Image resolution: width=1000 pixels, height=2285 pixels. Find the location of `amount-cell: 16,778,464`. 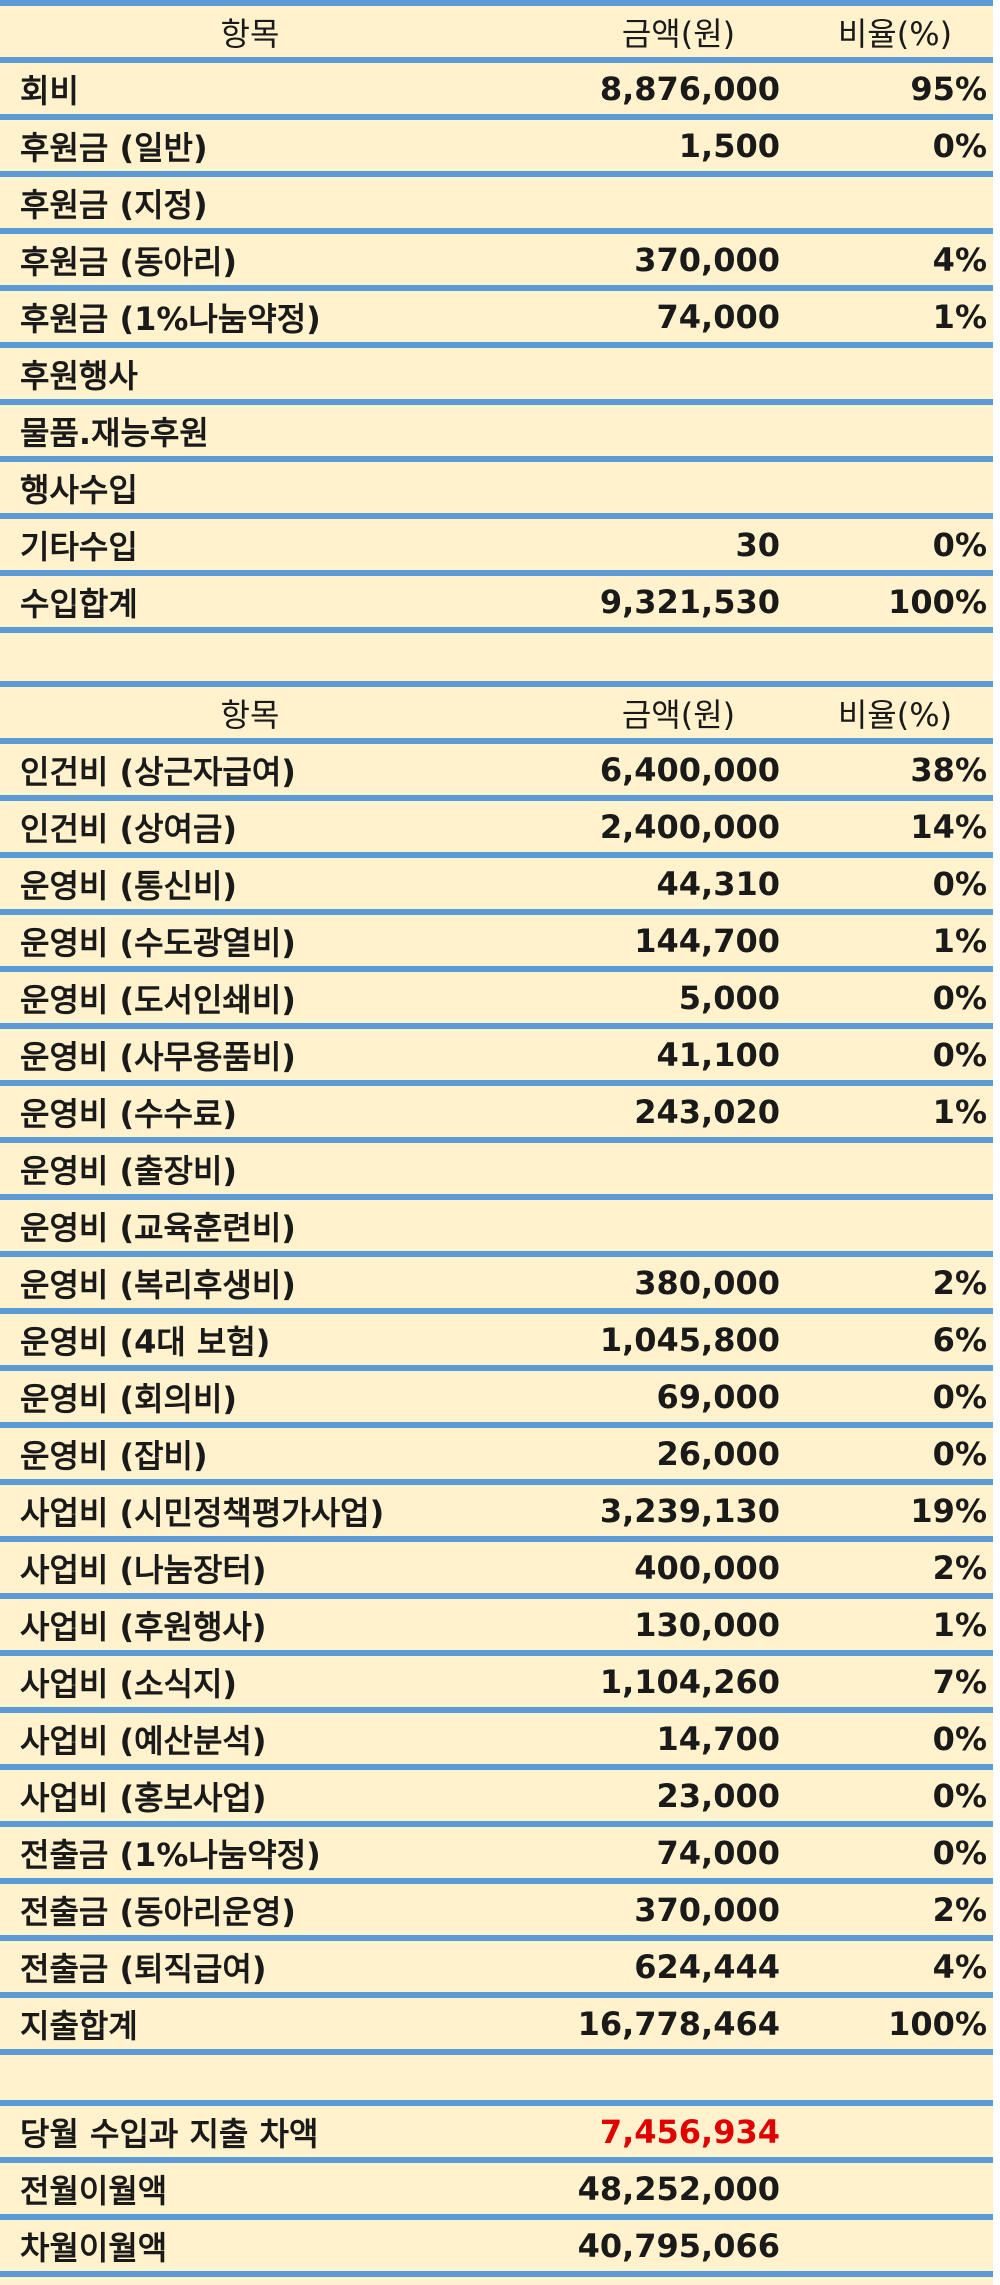

amount-cell: 16,778,464 is located at coordinates (648, 2025).